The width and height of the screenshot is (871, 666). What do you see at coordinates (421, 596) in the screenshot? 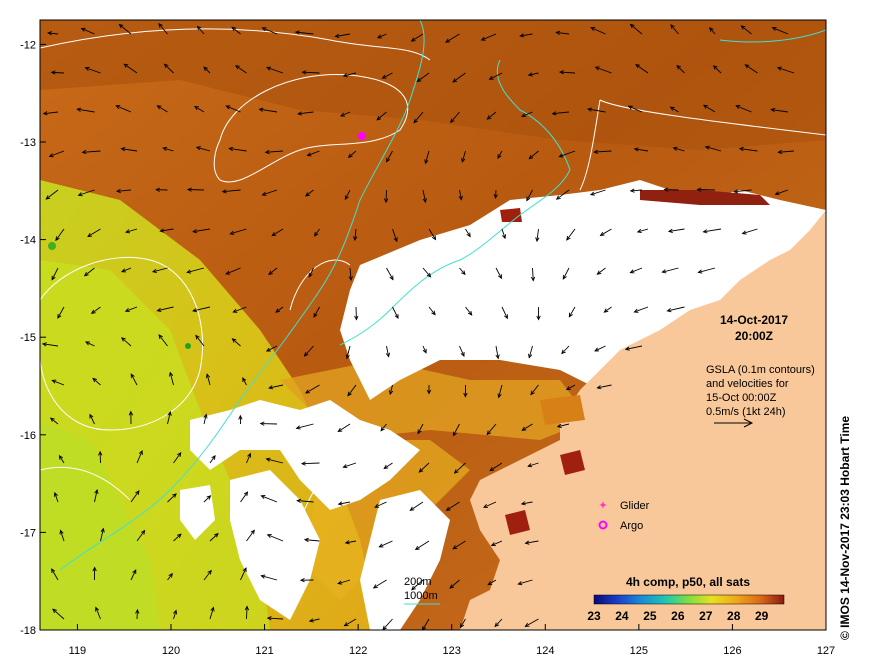
I see `svg-text: 1000m` at bounding box center [421, 596].